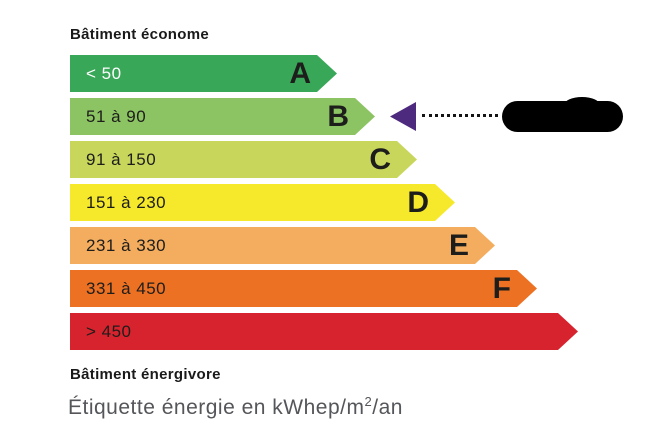 The height and width of the screenshot is (441, 667). Describe the element at coordinates (460, 115) in the screenshot. I see `pointer-dotted-leader` at that location.